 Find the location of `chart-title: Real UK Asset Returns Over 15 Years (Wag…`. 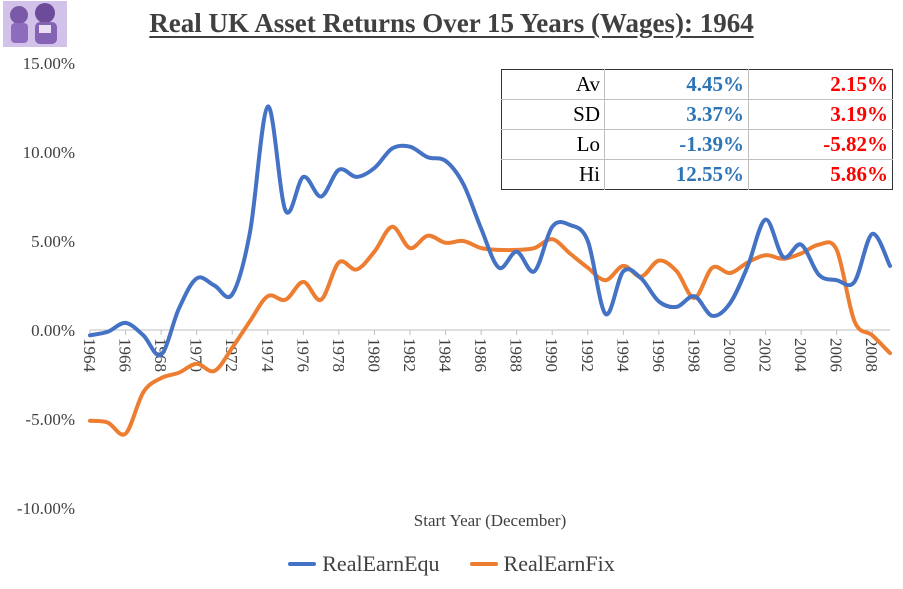

chart-title: Real UK Asset Returns Over 15 Years (Wag… is located at coordinates (451, 23).